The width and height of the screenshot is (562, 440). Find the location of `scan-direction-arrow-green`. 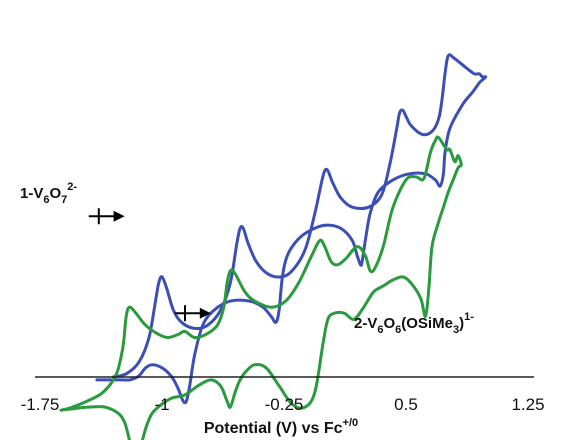

scan-direction-arrow-green is located at coordinates (193, 313).